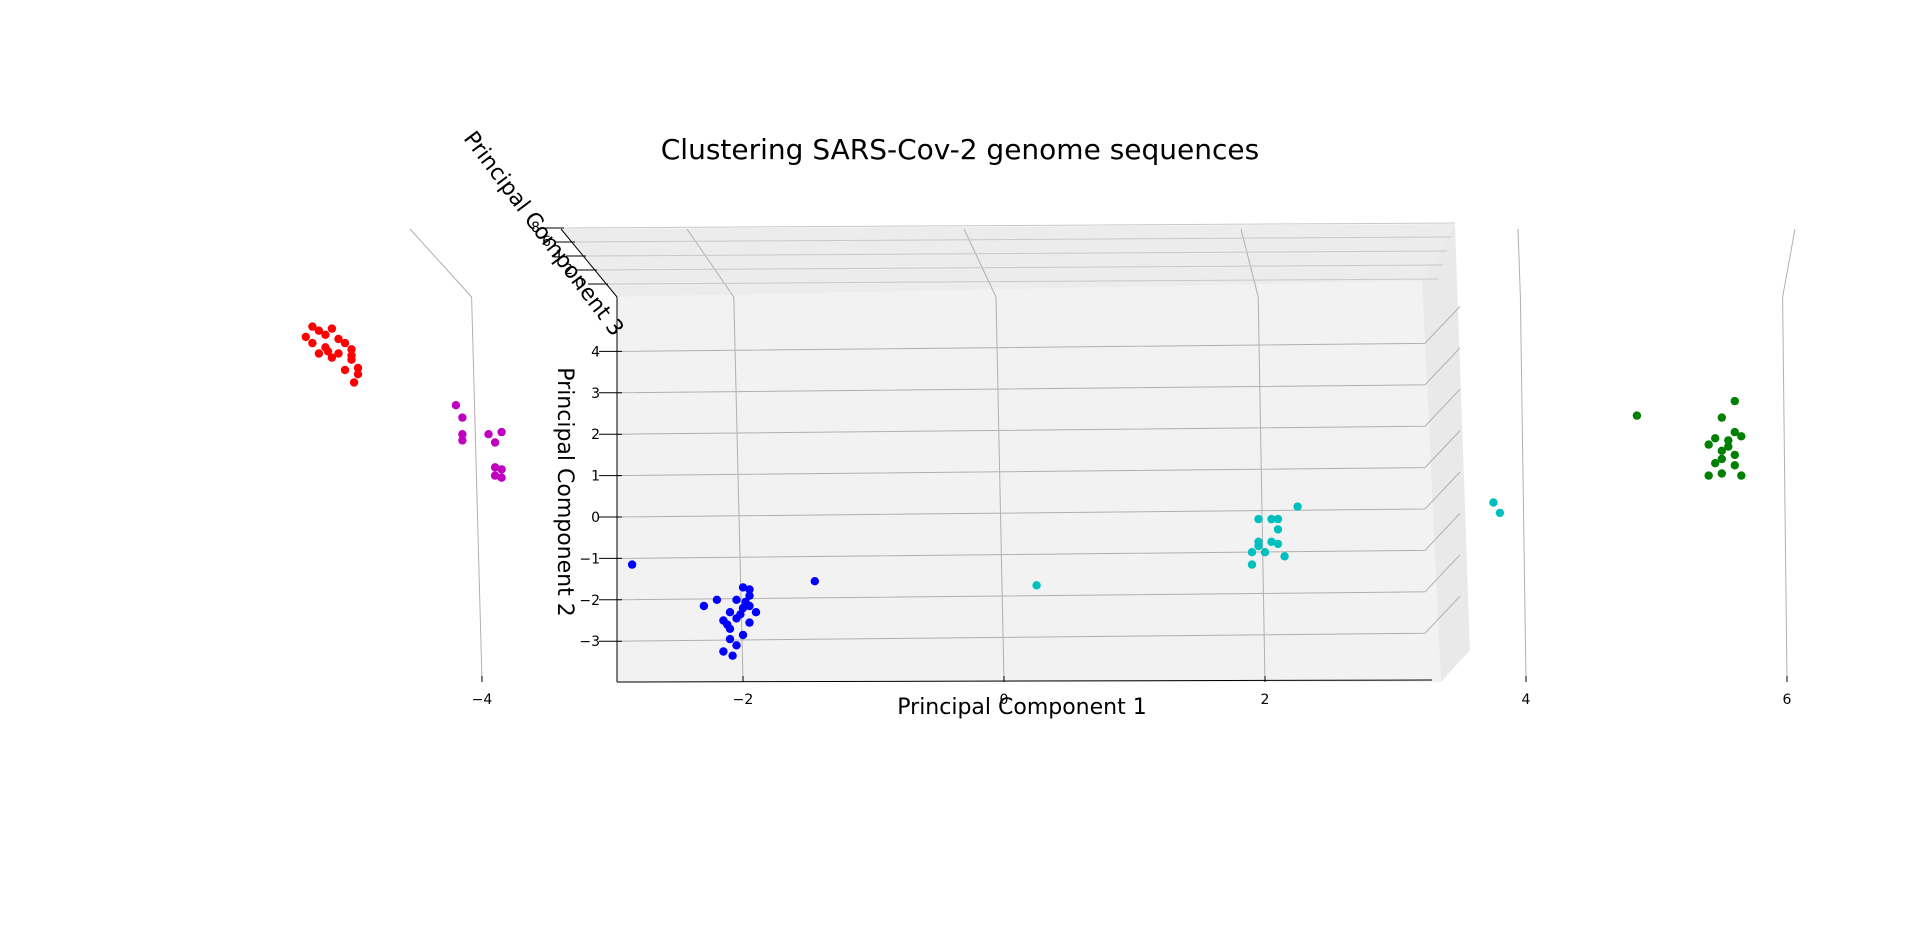 The height and width of the screenshot is (927, 1920). Describe the element at coordinates (546, 242) in the screenshot. I see `z-tick-label: 6` at that location.